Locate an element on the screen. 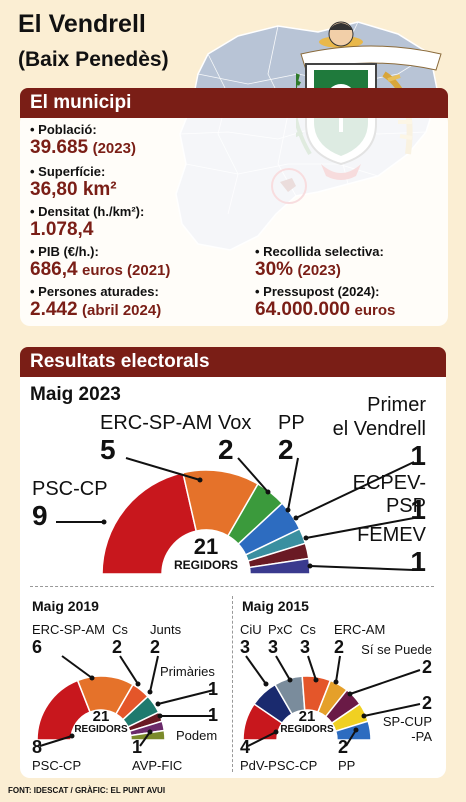  chart-2015-slice-pp is located at coordinates (353, 730).